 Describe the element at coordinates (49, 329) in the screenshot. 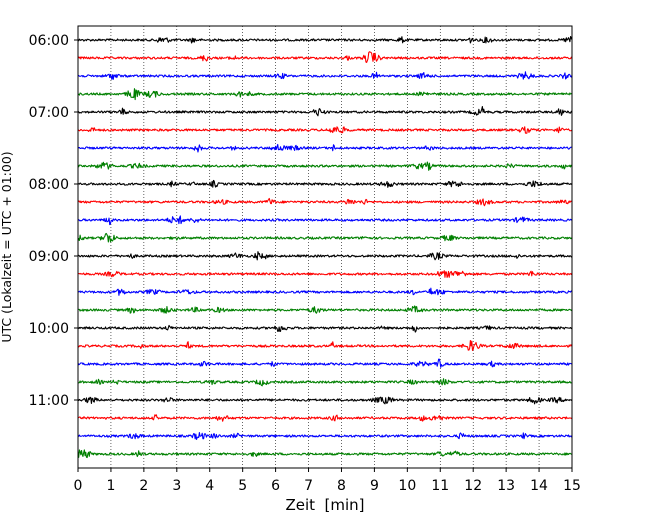

I see `y-tick-label: 10:00` at that location.